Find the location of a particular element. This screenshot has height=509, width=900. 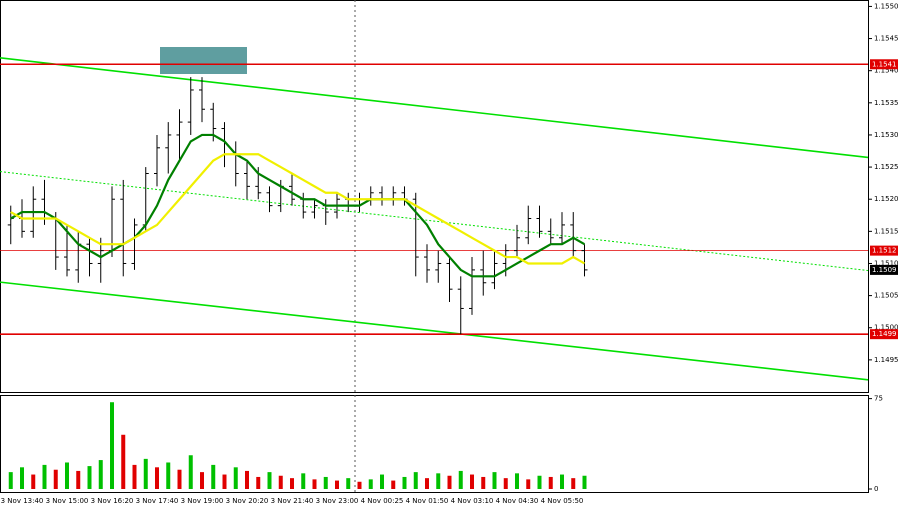

y-tick-label: 75 is located at coordinates (878, 399).